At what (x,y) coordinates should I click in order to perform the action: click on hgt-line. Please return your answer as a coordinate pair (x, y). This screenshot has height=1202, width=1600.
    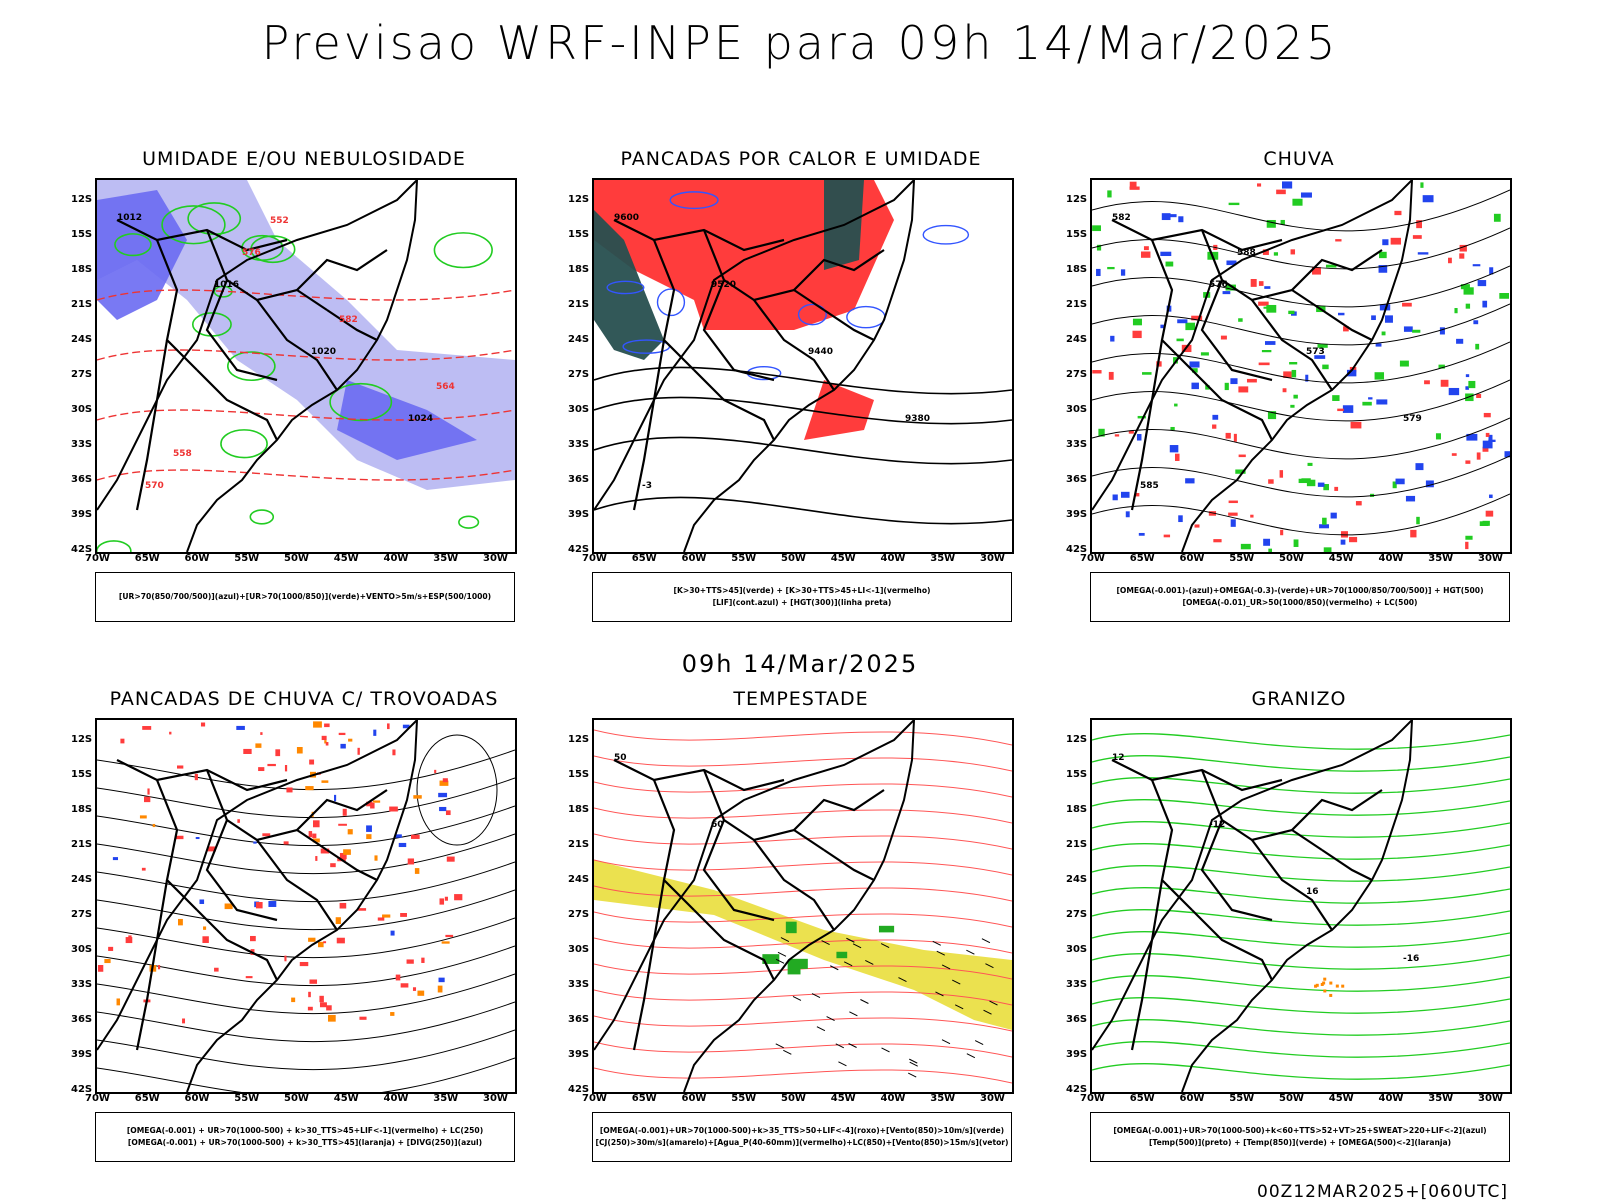
    Looking at the image, I should click on (803, 510).